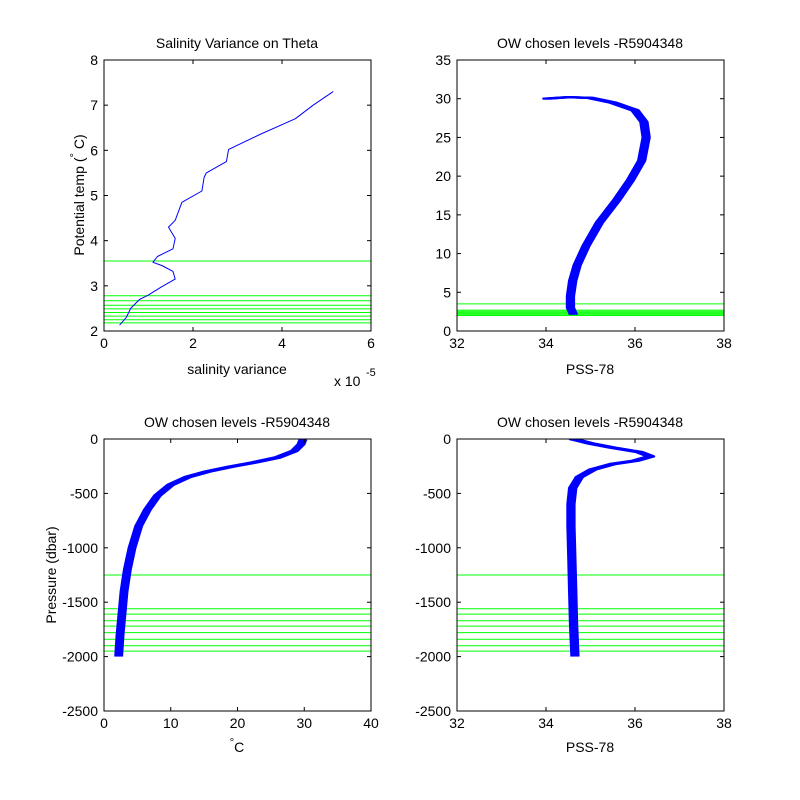 Image resolution: width=800 pixels, height=800 pixels. I want to click on y-axis-label-group: Pressure (dbar), so click(51, 574).